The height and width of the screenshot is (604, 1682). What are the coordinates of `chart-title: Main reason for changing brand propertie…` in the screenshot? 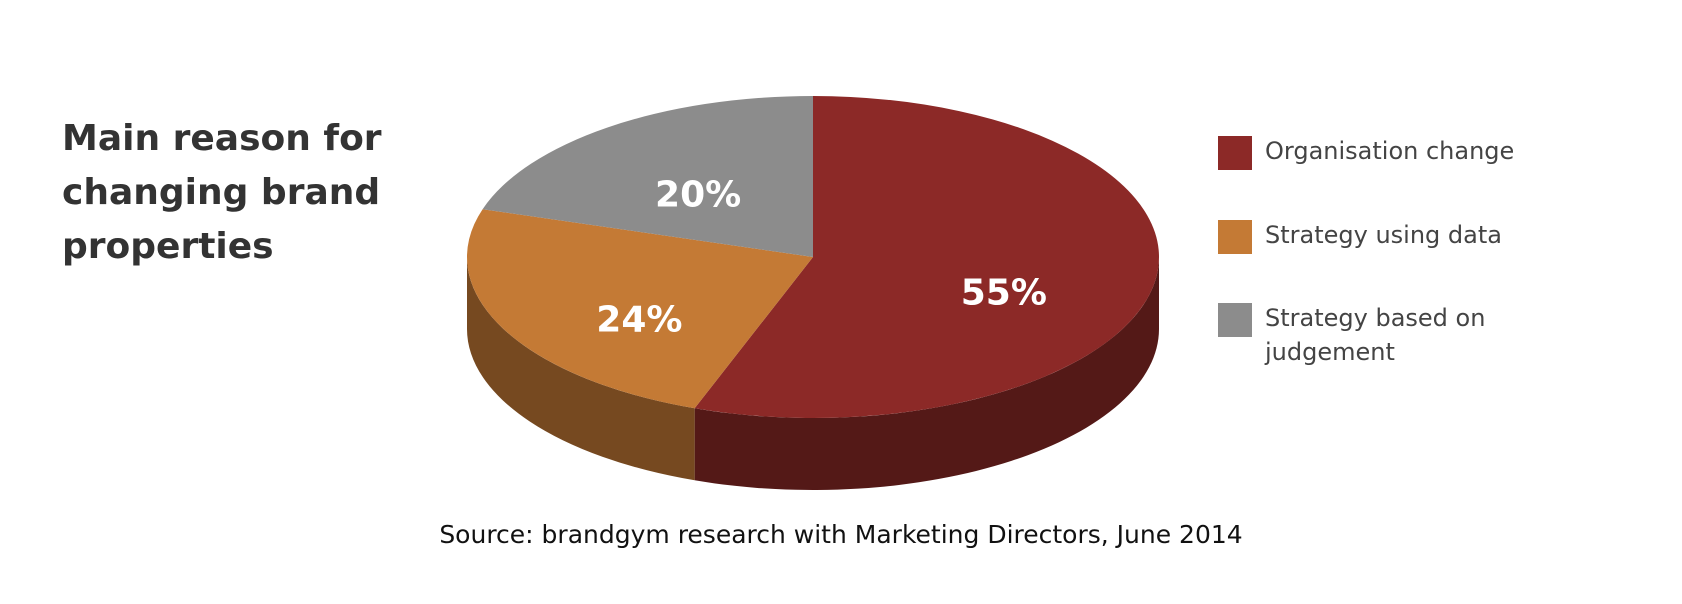 It's located at (222, 192).